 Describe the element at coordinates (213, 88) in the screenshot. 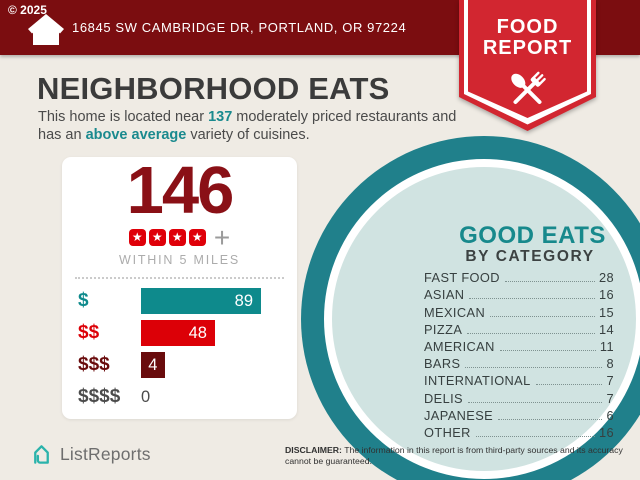

I see `page-title: NEIGHBORHOOD EATS` at that location.